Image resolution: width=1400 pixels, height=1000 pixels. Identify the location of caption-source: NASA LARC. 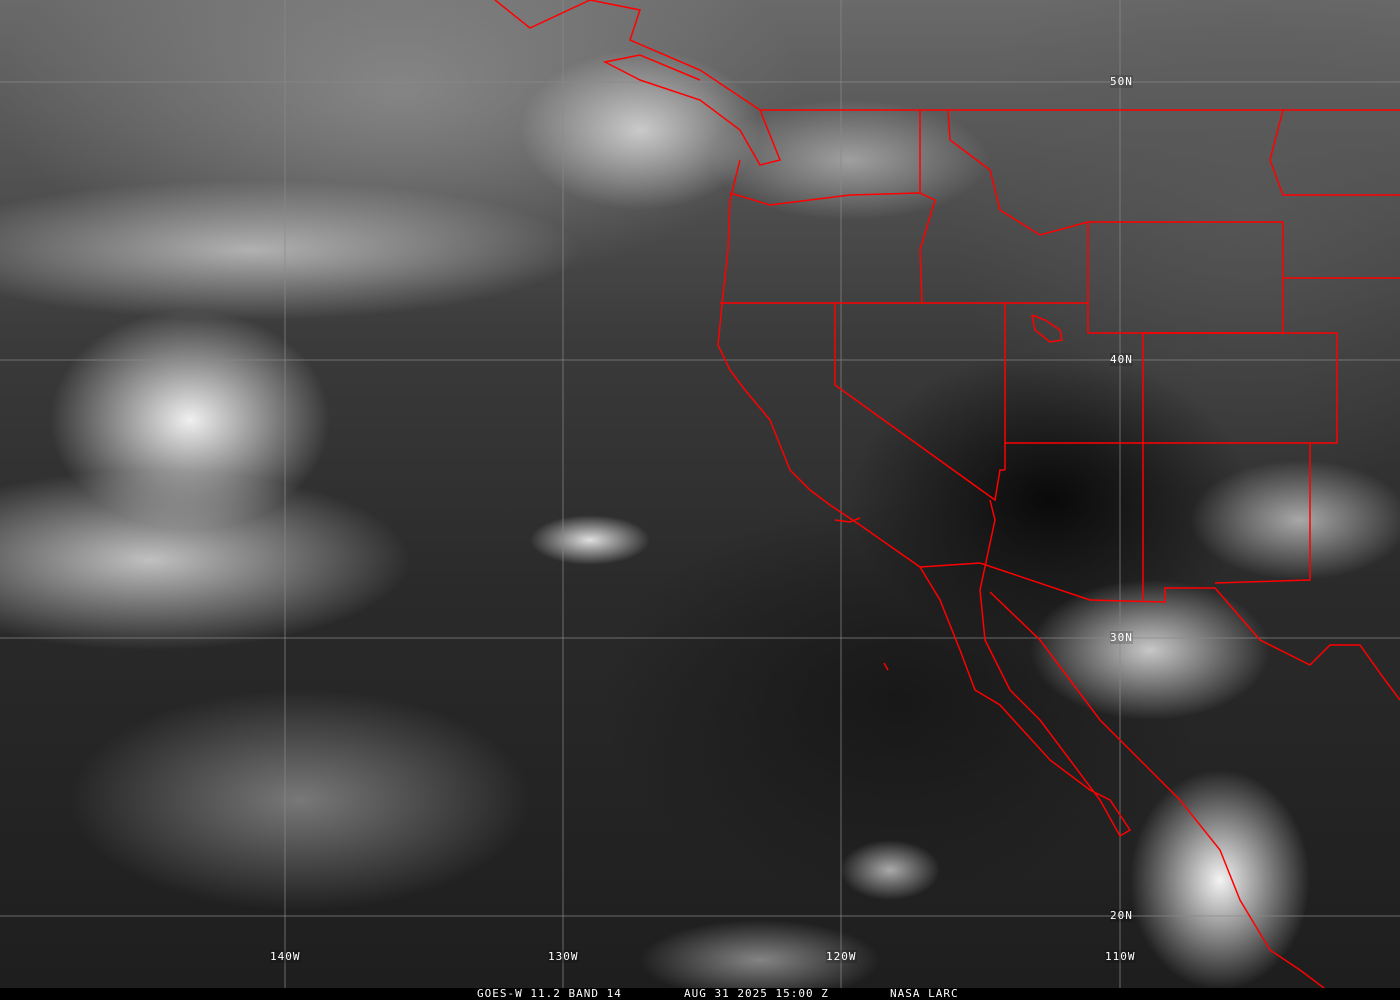
(924, 993).